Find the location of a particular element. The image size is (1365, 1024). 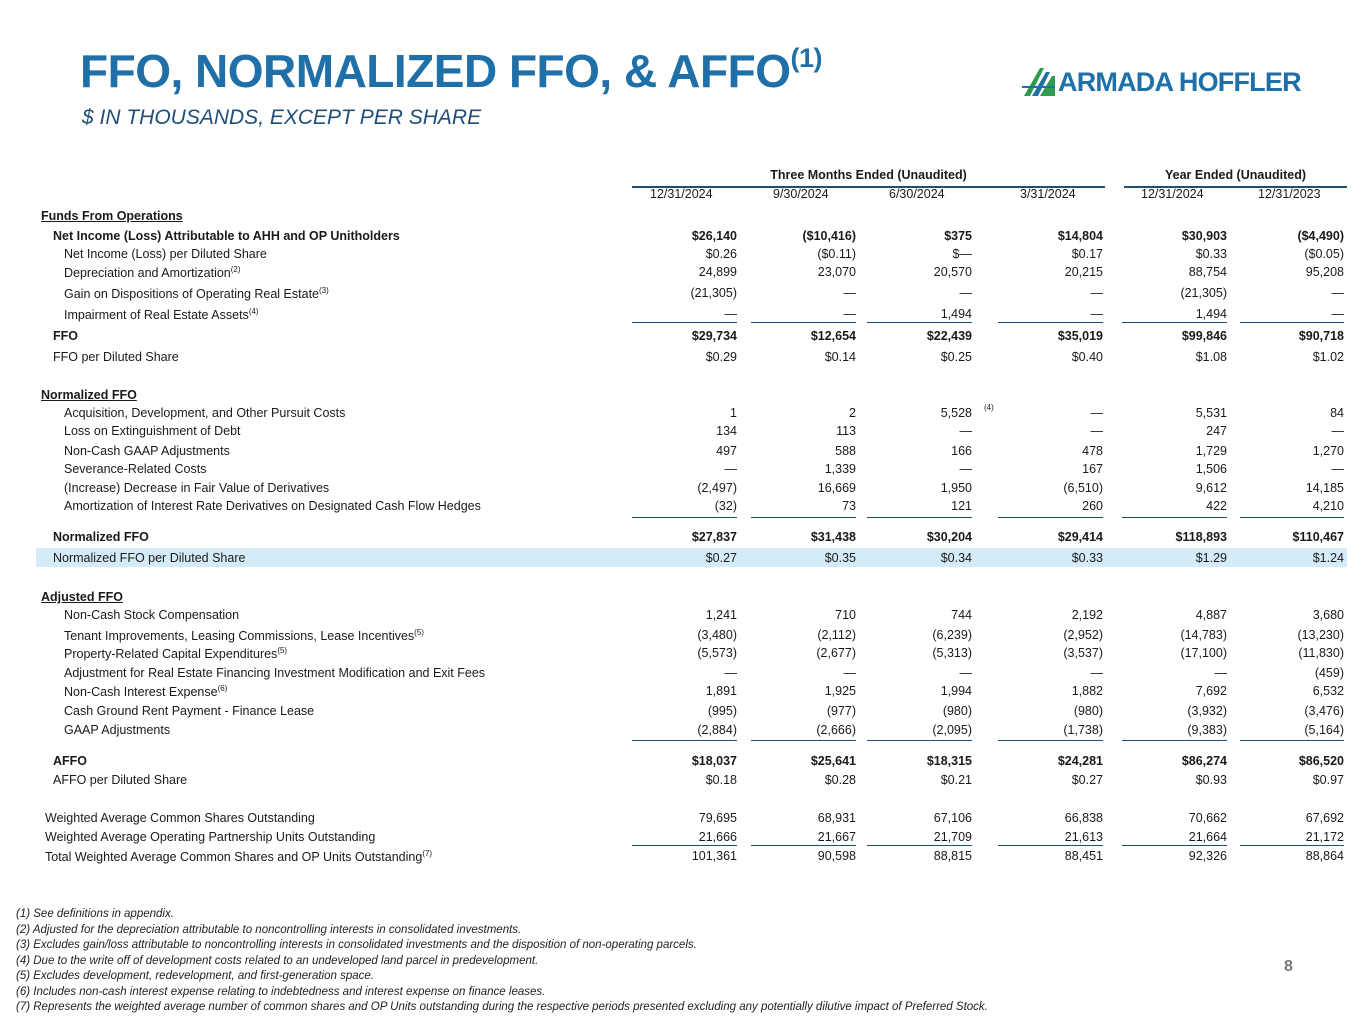

row-value: ($0.05) is located at coordinates (1324, 254).